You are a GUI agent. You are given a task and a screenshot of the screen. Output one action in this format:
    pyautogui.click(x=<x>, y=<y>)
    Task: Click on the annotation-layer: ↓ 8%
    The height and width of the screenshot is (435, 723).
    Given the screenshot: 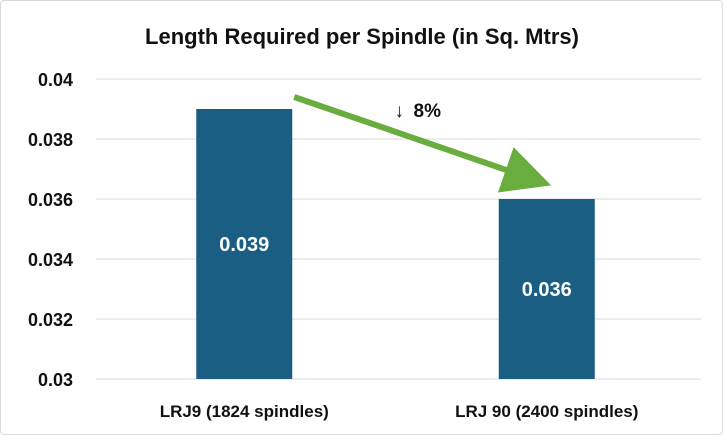 What is the action you would take?
    pyautogui.click(x=422, y=143)
    